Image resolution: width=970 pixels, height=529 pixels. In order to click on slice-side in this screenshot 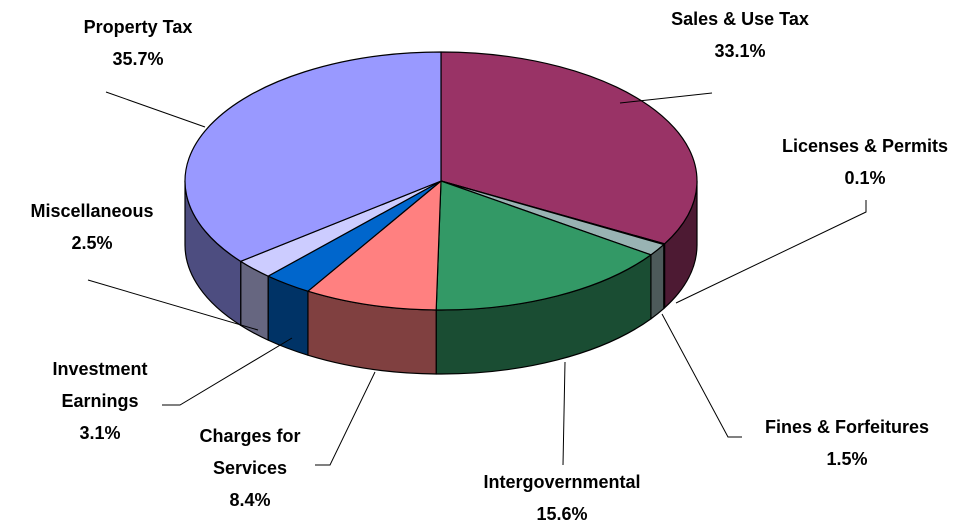, I will do `click(657, 281)`.